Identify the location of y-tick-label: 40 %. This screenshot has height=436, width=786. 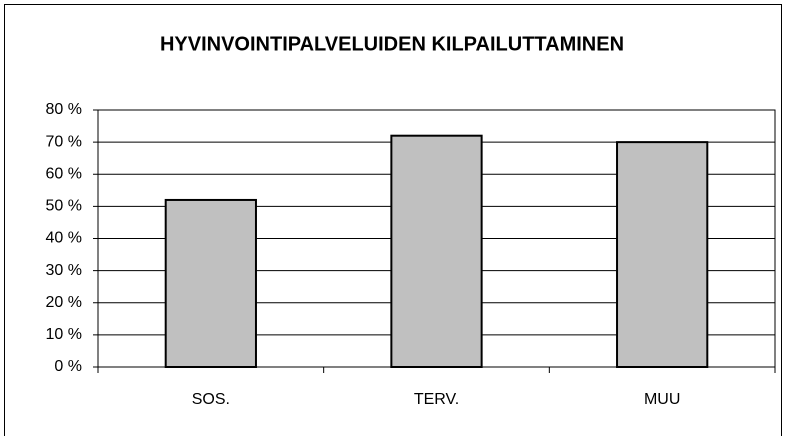
(64, 238).